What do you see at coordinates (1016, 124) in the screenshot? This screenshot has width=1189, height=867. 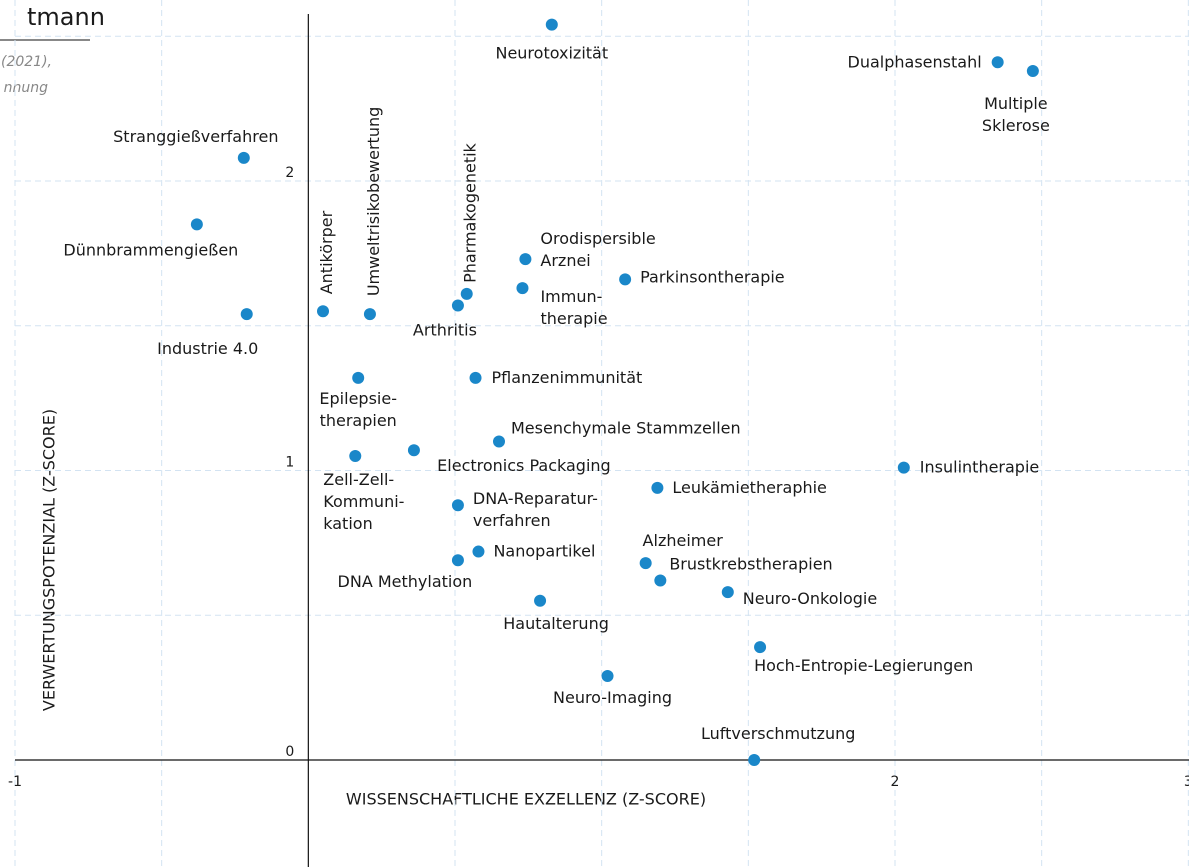 I see `point-label-line: Sklerose` at bounding box center [1016, 124].